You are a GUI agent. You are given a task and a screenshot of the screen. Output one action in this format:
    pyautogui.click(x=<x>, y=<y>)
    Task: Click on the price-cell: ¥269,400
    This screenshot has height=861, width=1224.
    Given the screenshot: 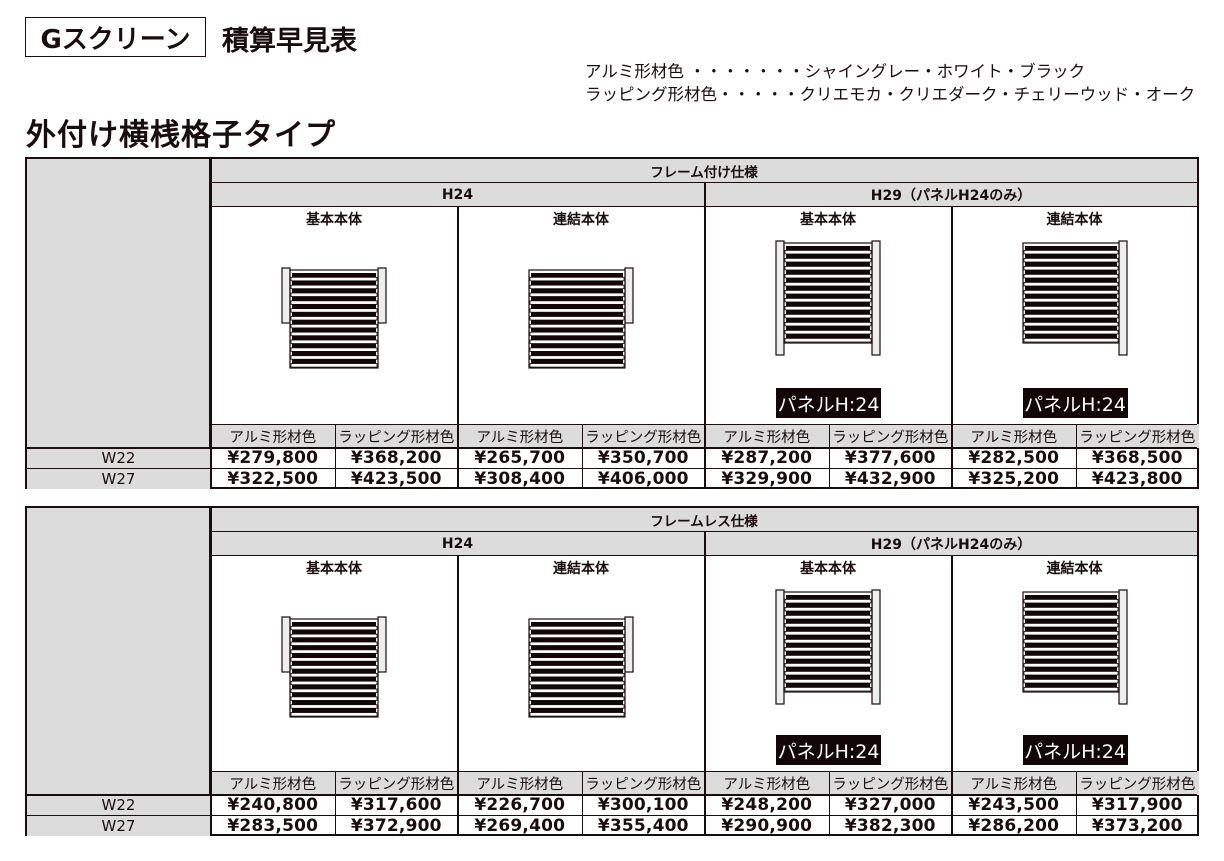 What is the action you would take?
    pyautogui.click(x=520, y=826)
    